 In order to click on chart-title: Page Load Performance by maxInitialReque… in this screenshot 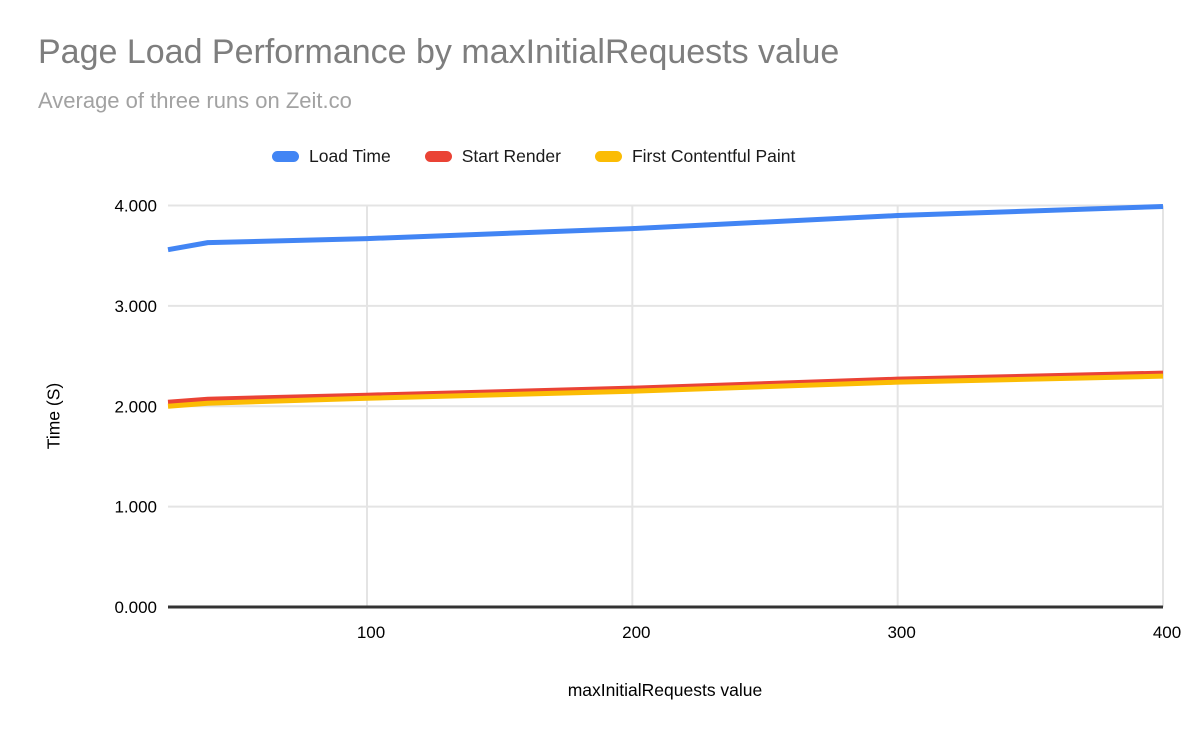, I will do `click(439, 52)`.